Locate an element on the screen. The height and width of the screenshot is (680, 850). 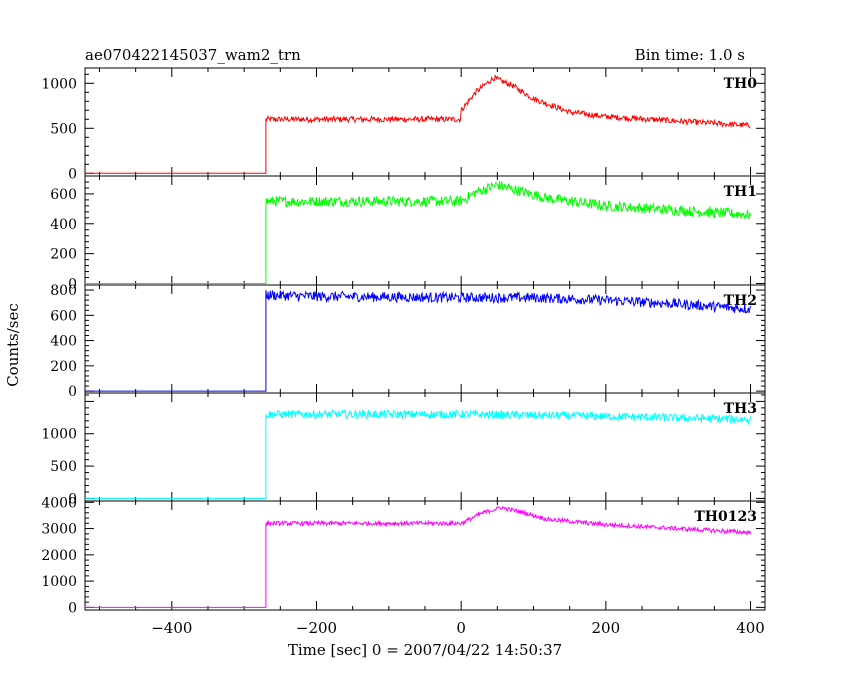
series-th2 is located at coordinates (418, 340).